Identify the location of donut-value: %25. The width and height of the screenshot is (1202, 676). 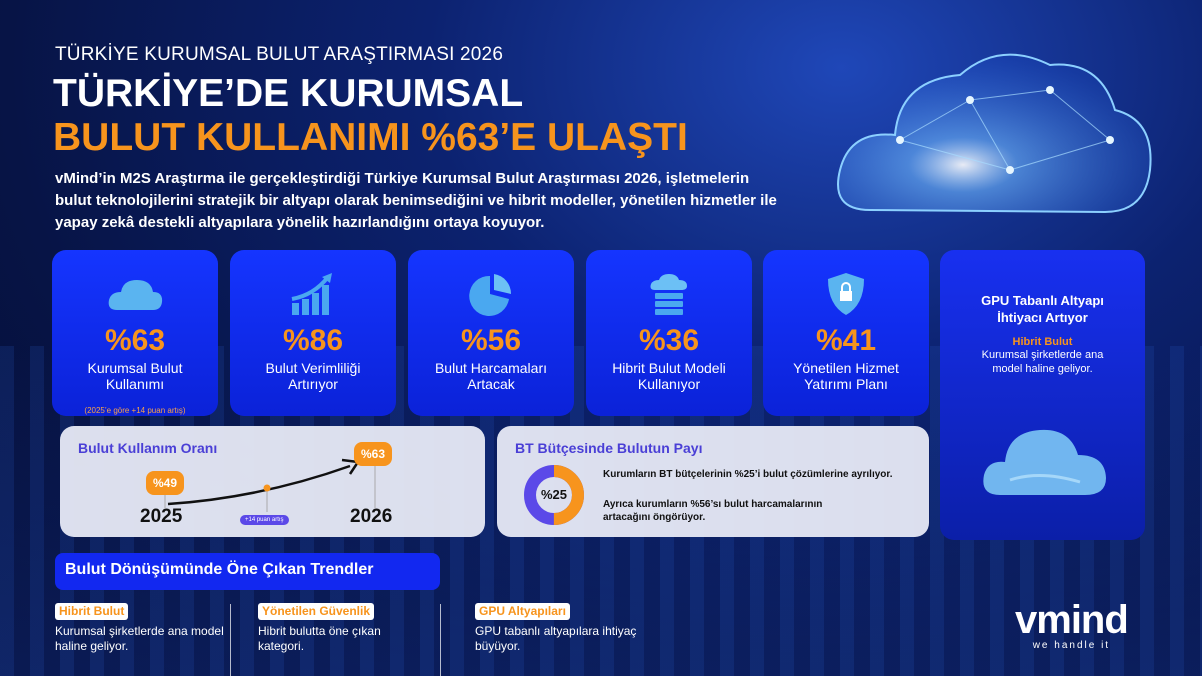
(554, 494).